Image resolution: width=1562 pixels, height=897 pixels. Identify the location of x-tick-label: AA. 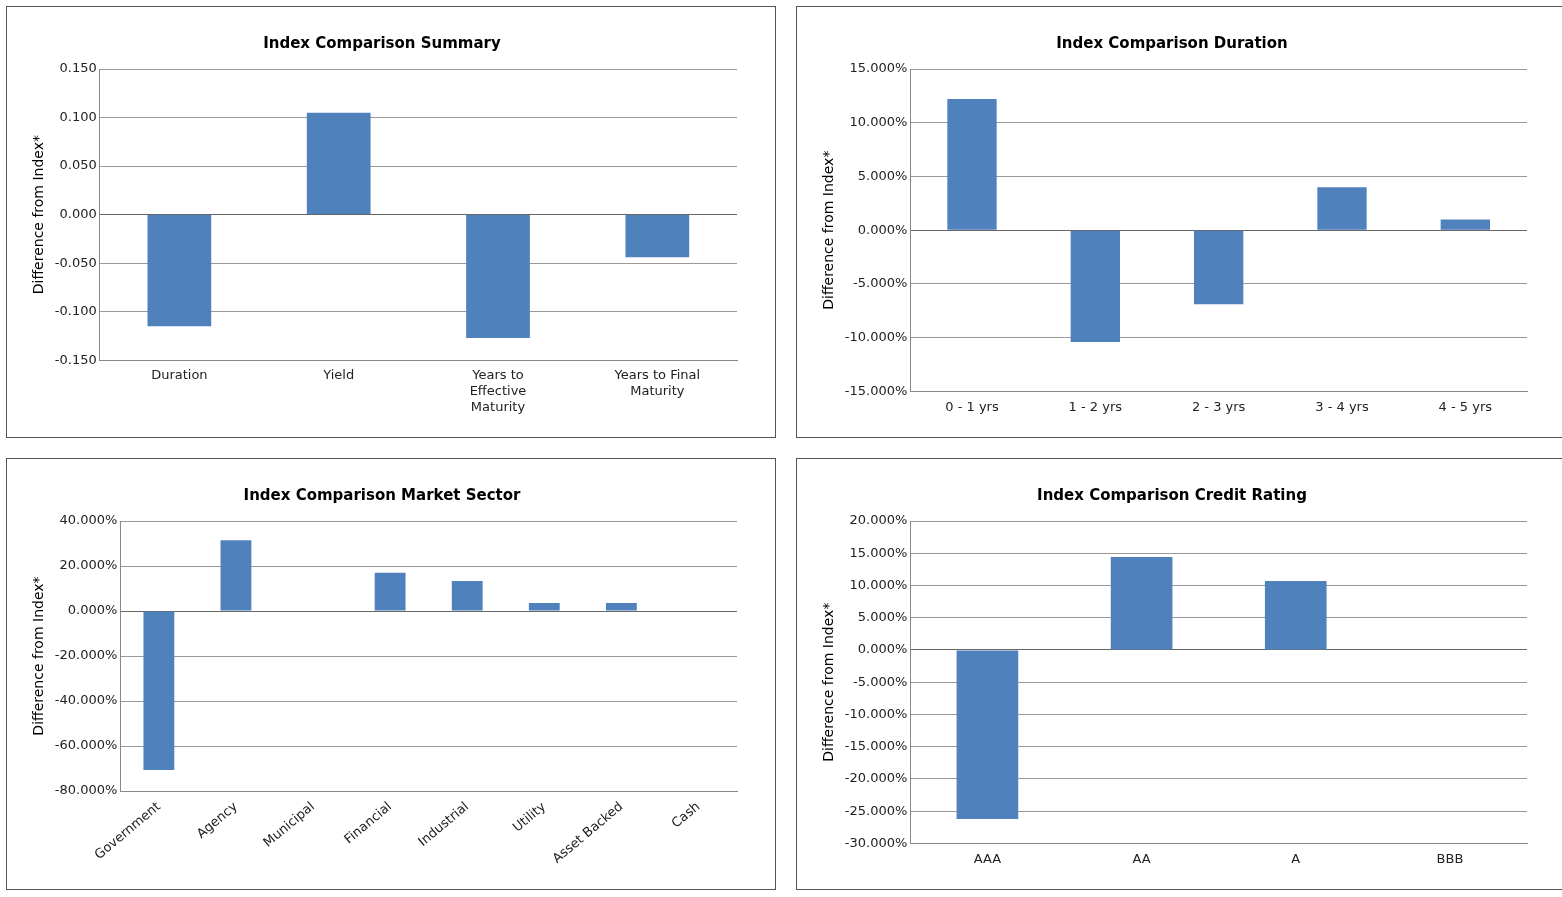
(1141, 858).